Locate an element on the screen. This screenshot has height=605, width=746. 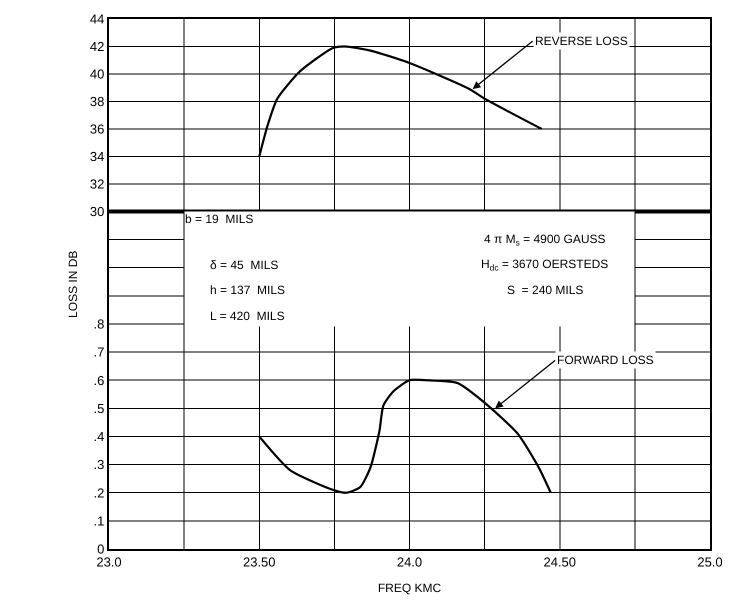
x-tick-label: 23.50 is located at coordinates (259, 562).